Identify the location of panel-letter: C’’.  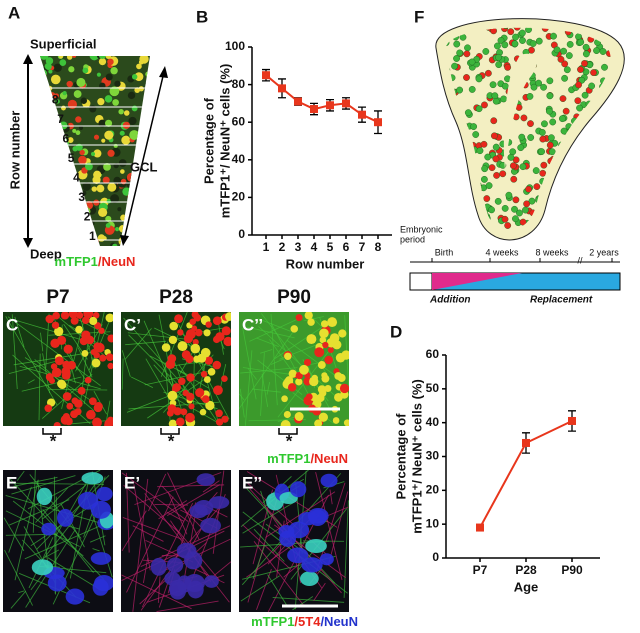
(252, 324).